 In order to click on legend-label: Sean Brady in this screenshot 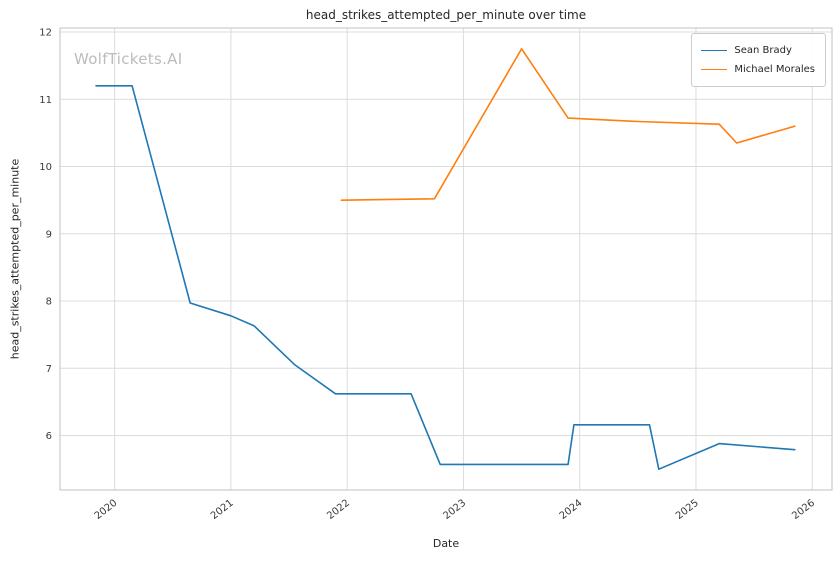, I will do `click(763, 50)`.